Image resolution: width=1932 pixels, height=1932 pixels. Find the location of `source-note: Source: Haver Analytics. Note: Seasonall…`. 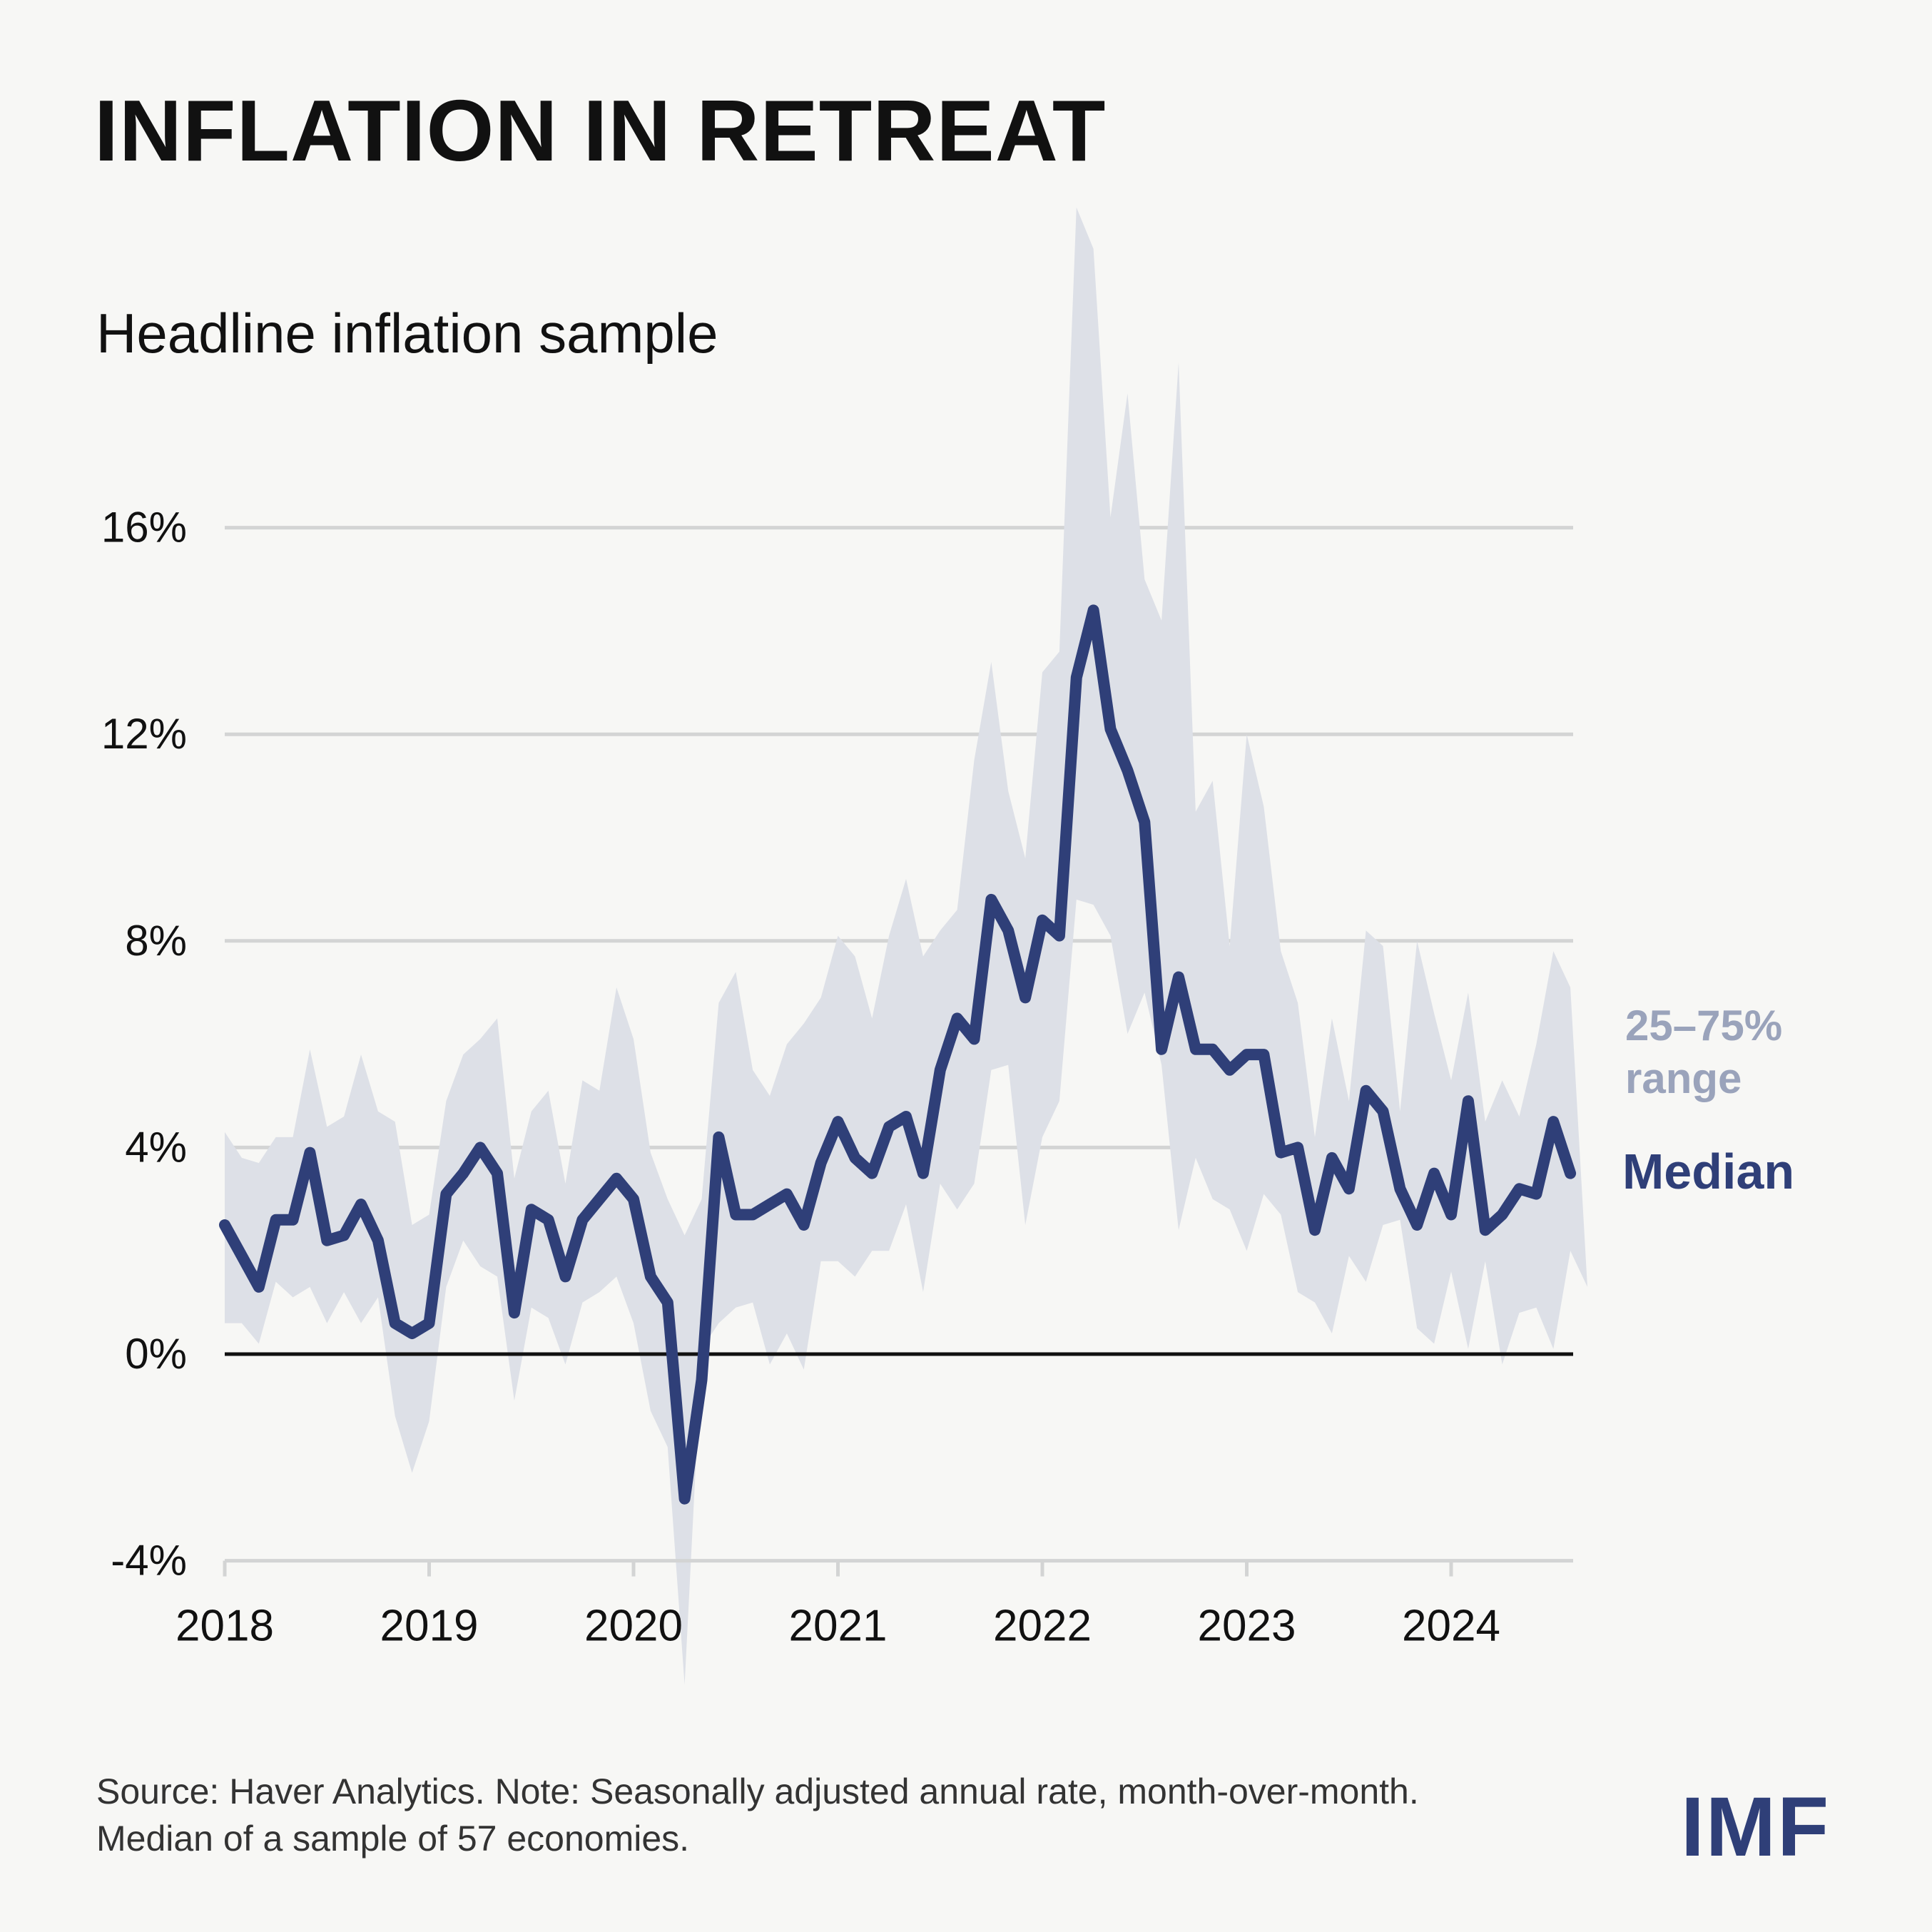

source-note: Source: Haver Analytics. Note: Seasonall… is located at coordinates (863, 1815).